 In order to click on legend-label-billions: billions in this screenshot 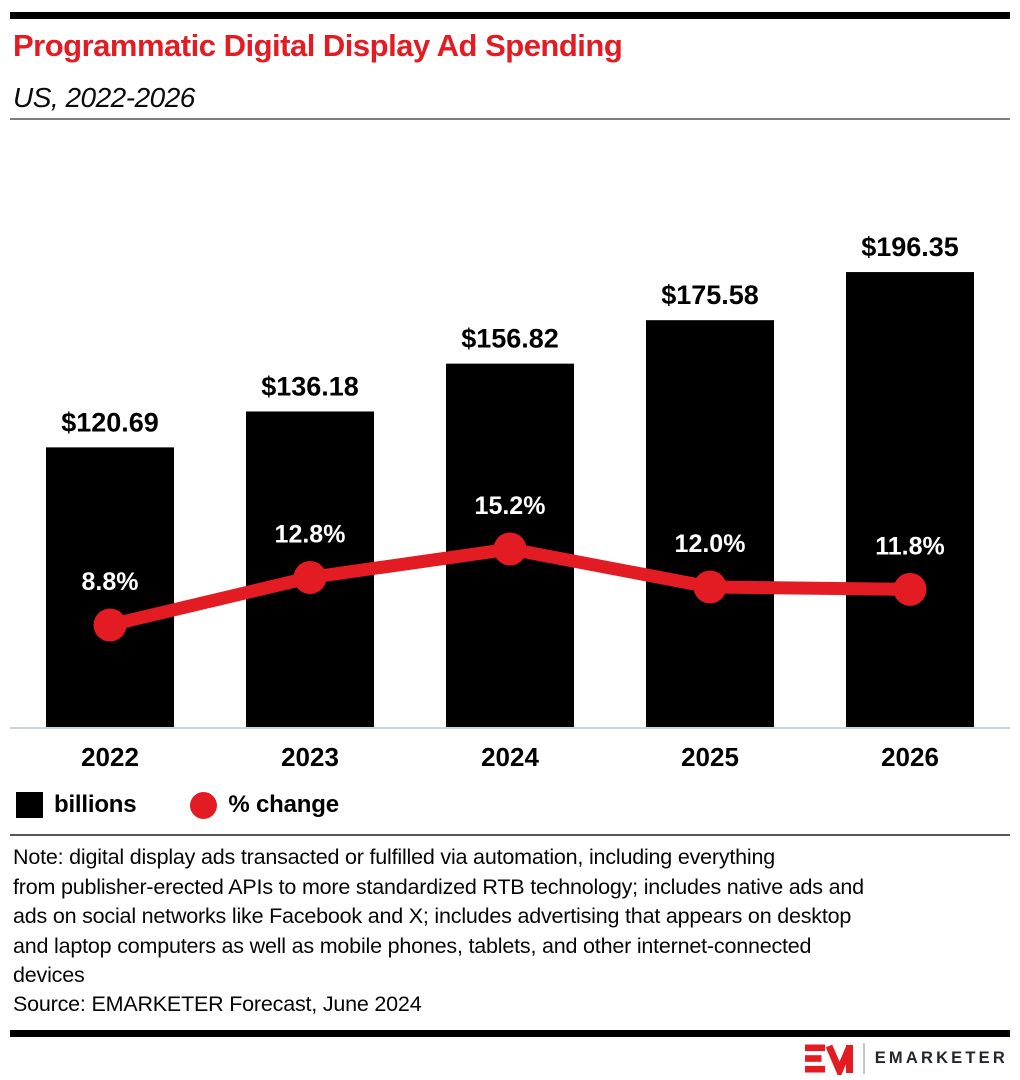, I will do `click(95, 804)`.